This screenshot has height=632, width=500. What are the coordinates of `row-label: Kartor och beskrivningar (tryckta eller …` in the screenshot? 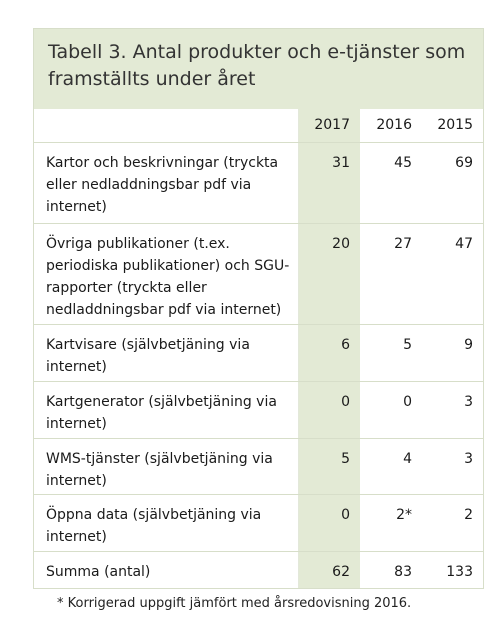 It's located at (166, 183).